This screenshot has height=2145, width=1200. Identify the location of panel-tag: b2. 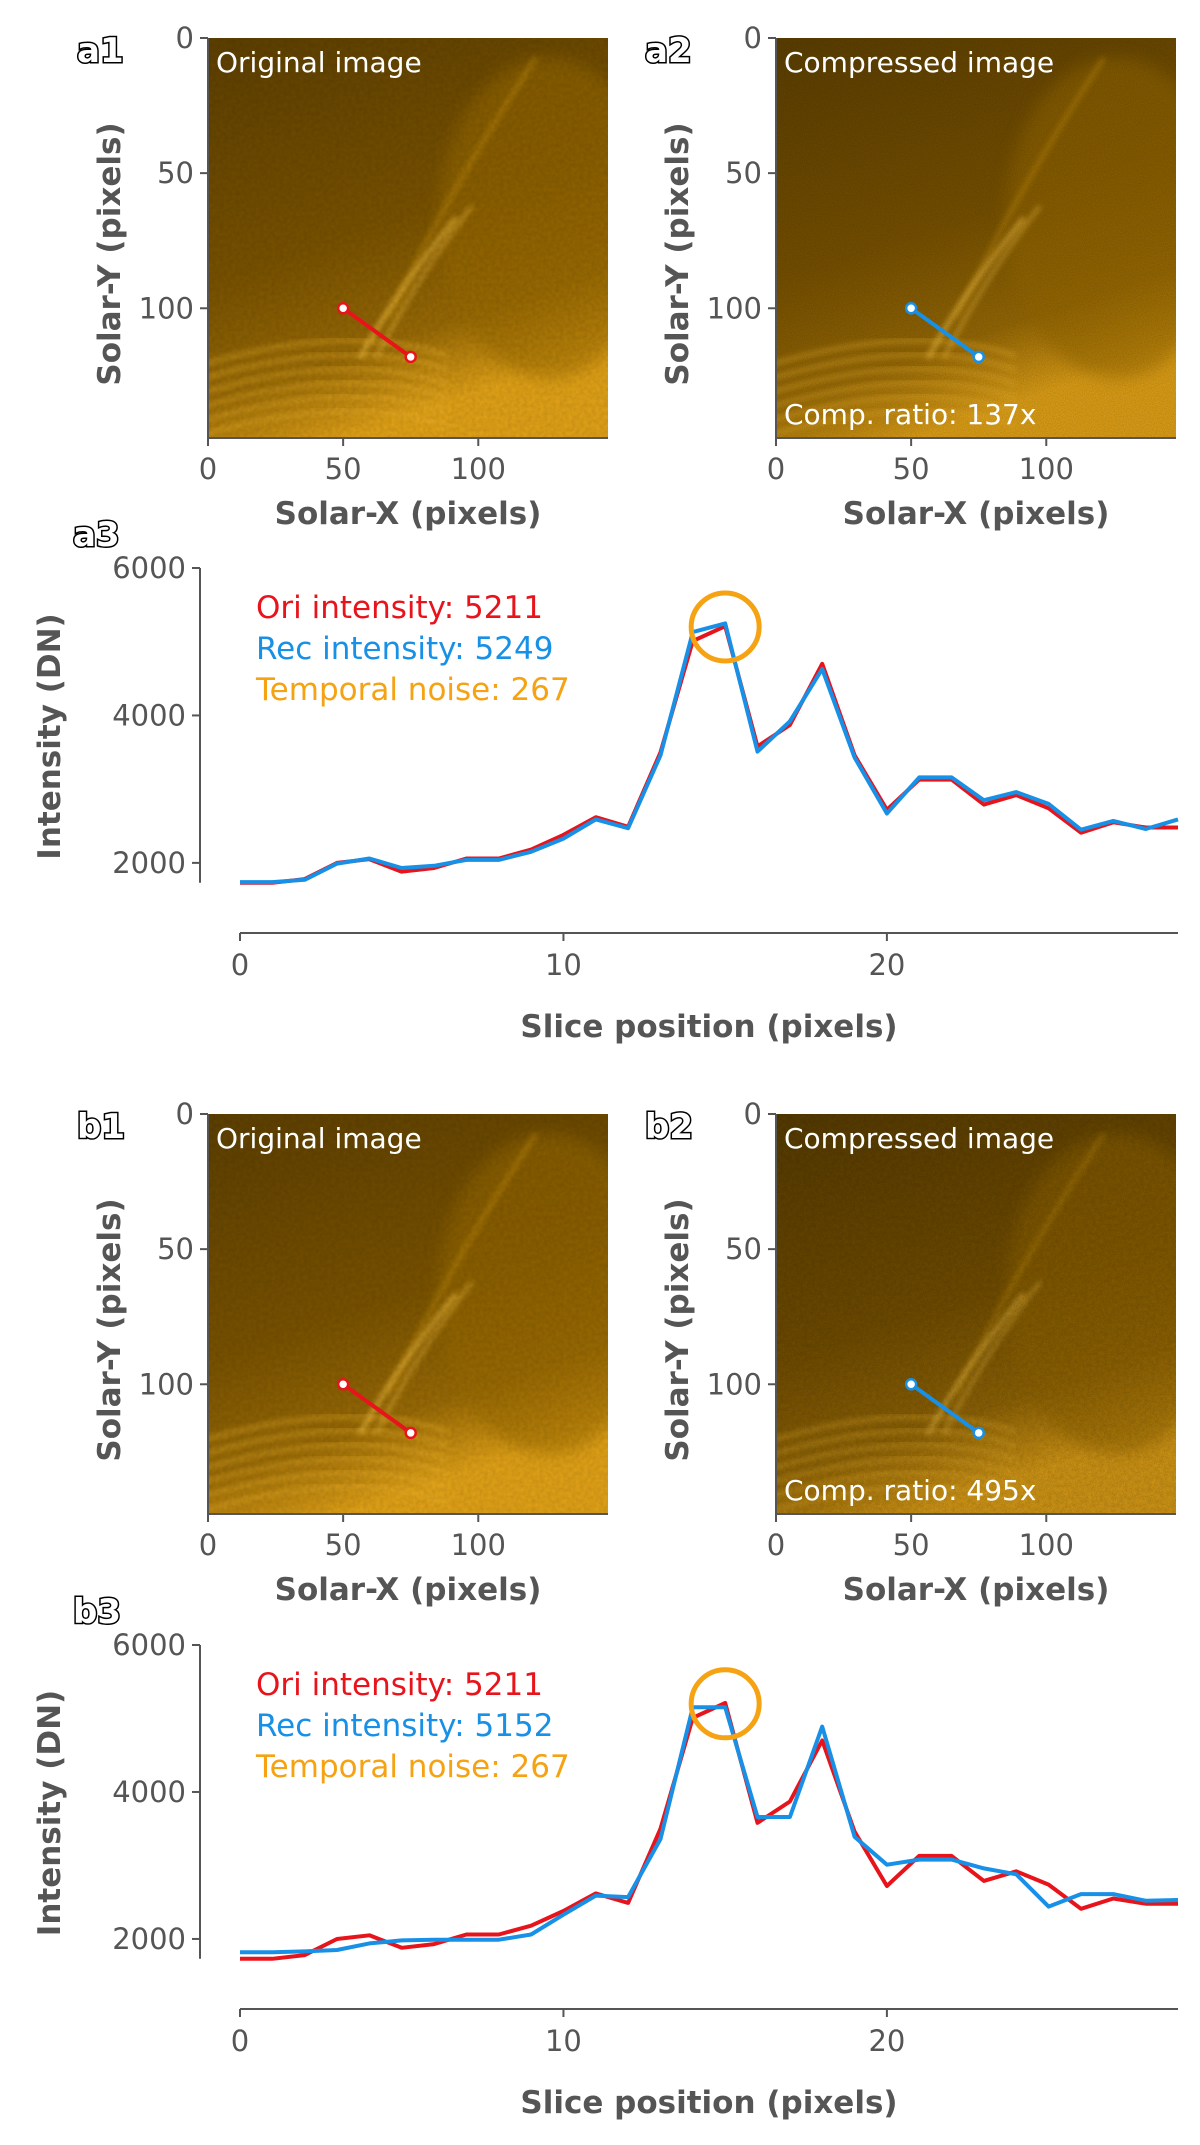
(669, 1127).